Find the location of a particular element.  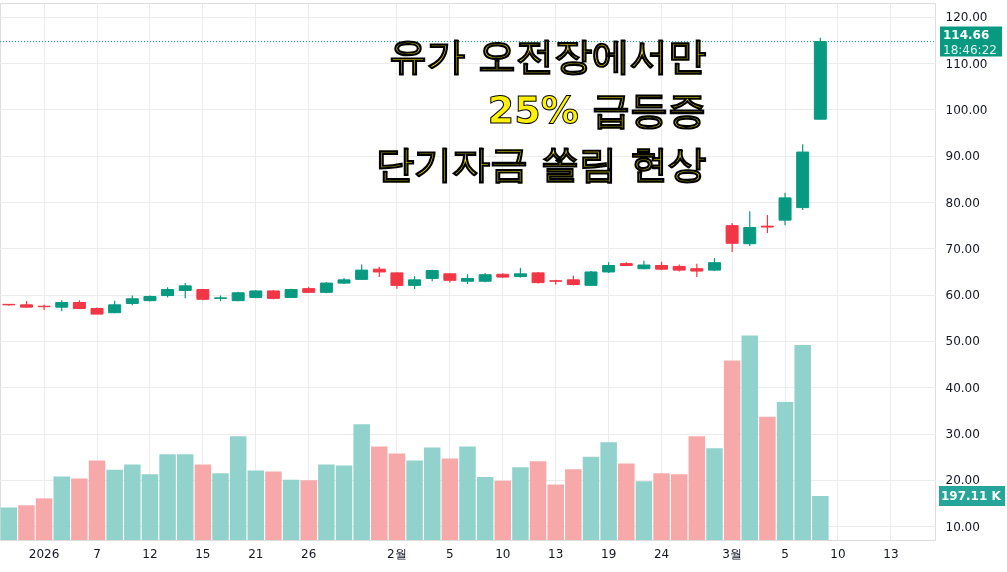

y-tick-label: 30.00 is located at coordinates (962, 434).